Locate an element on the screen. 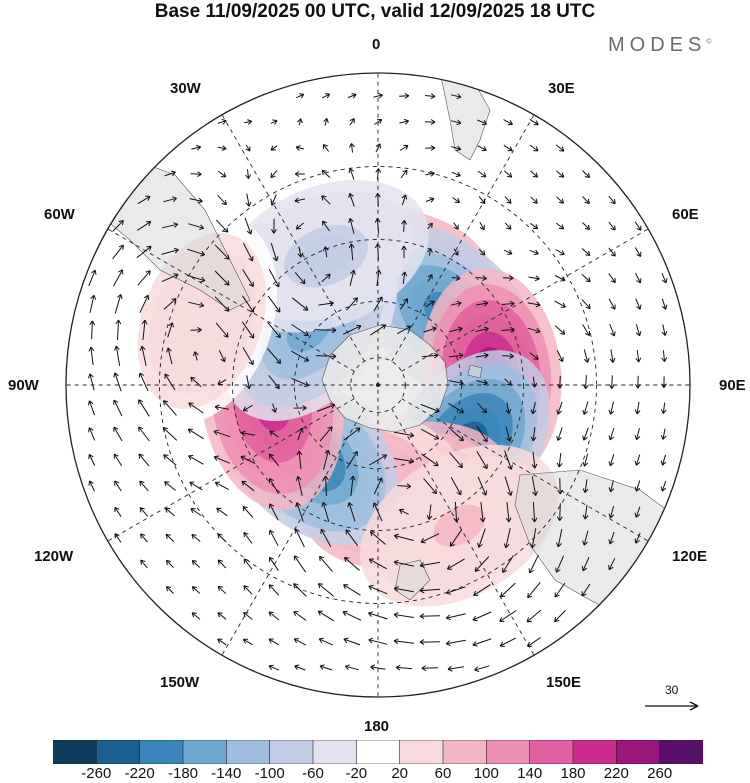 The width and height of the screenshot is (750, 783). lon-label-150w: 150W is located at coordinates (180, 682).